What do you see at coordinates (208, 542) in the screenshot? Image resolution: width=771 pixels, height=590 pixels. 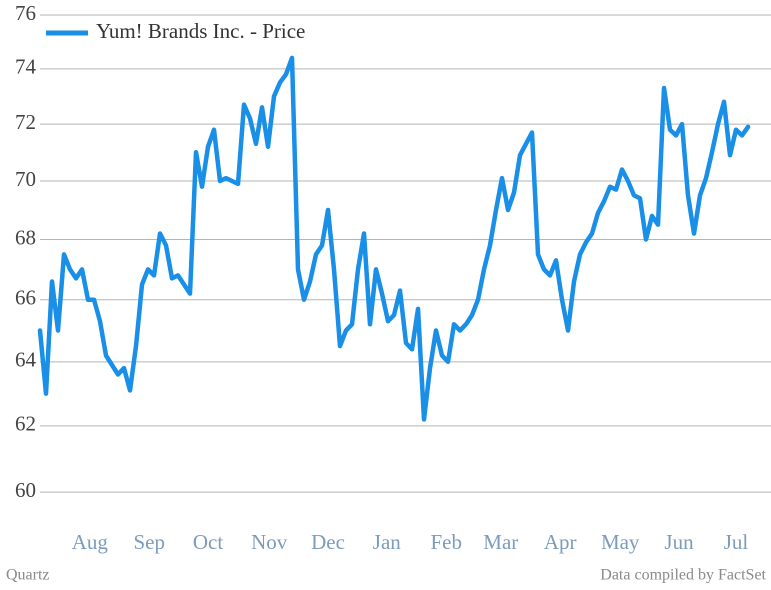 I see `x-tick-label: Oct` at bounding box center [208, 542].